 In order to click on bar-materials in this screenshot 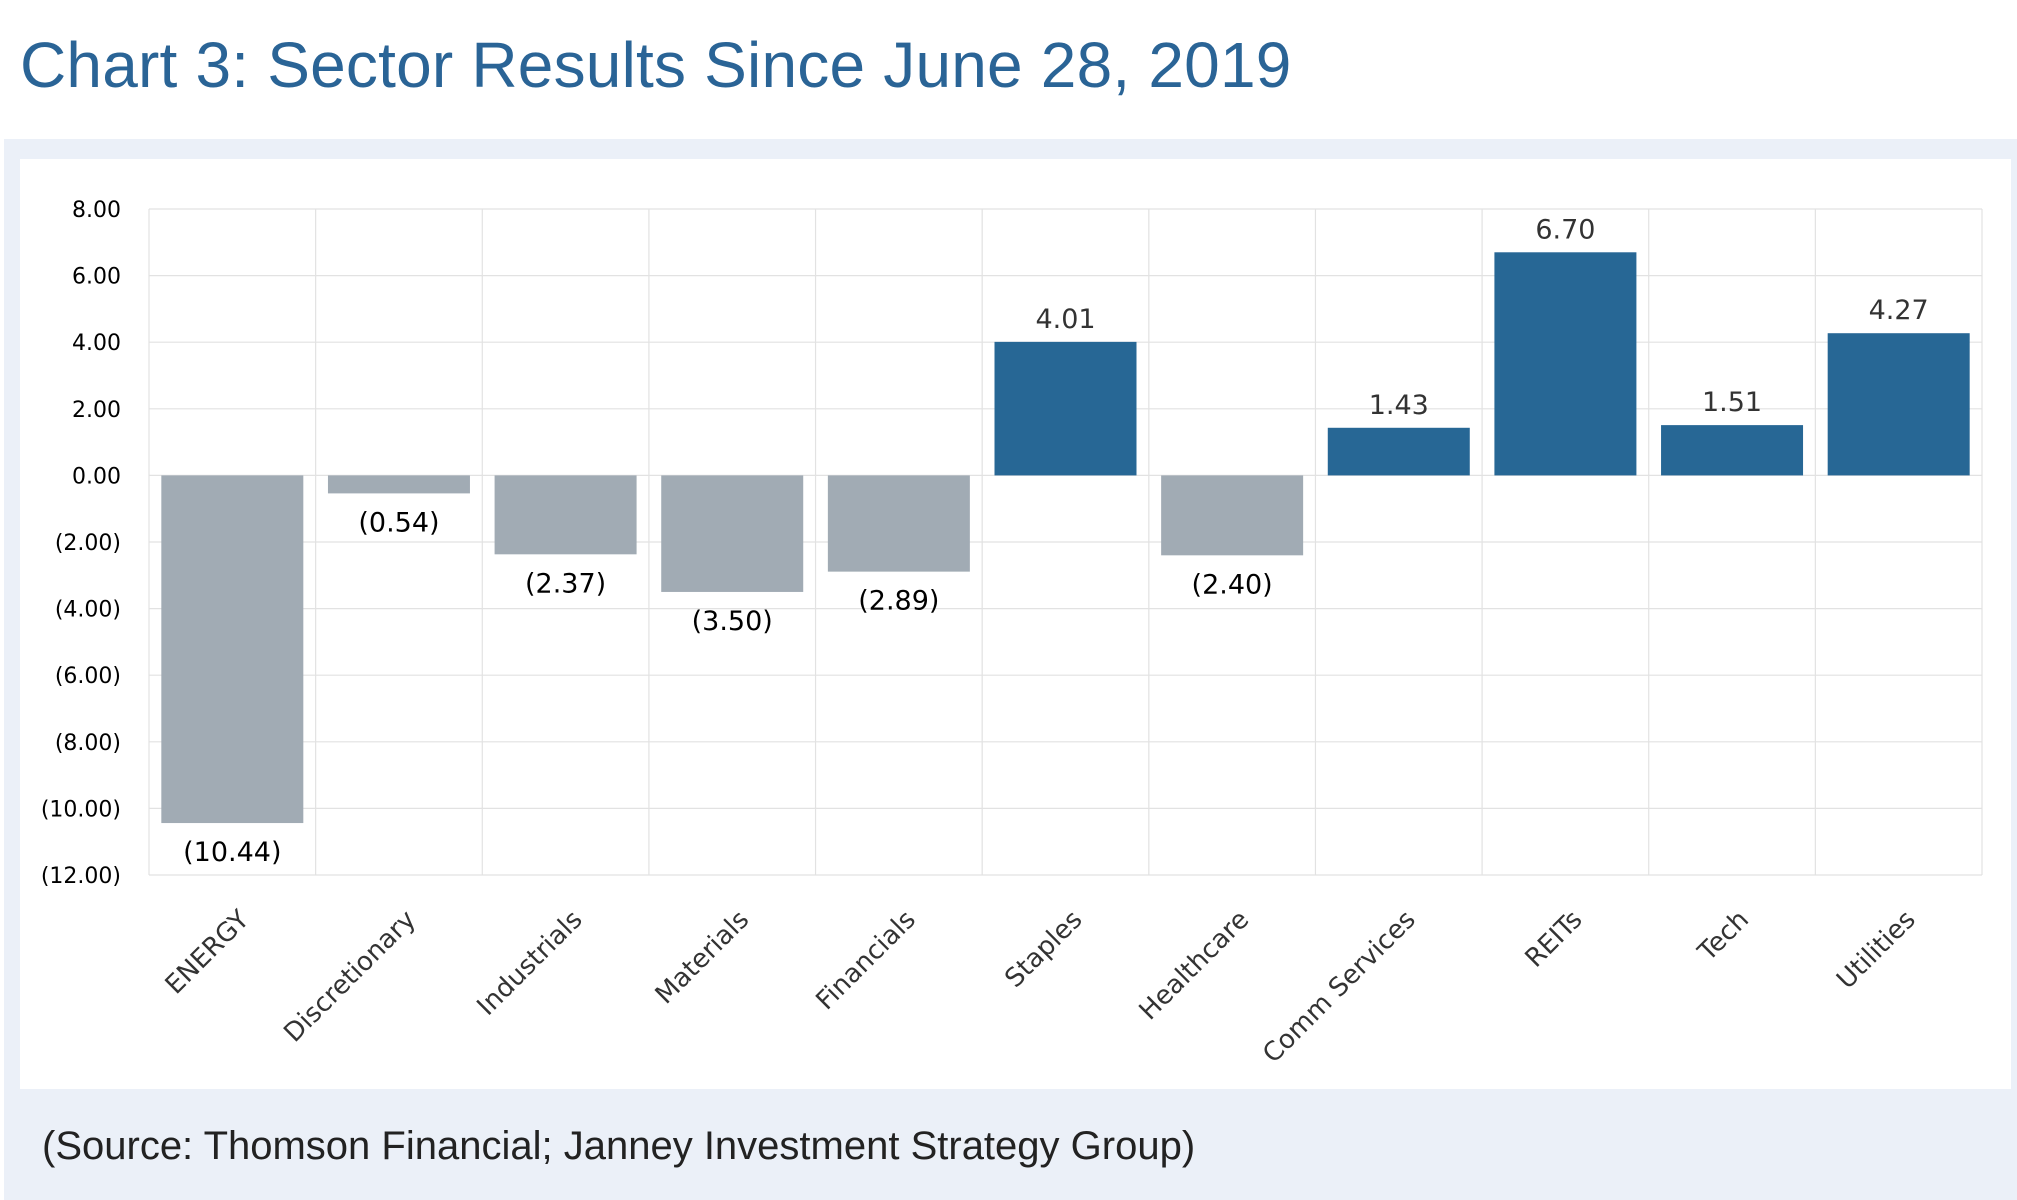, I will do `click(732, 533)`.